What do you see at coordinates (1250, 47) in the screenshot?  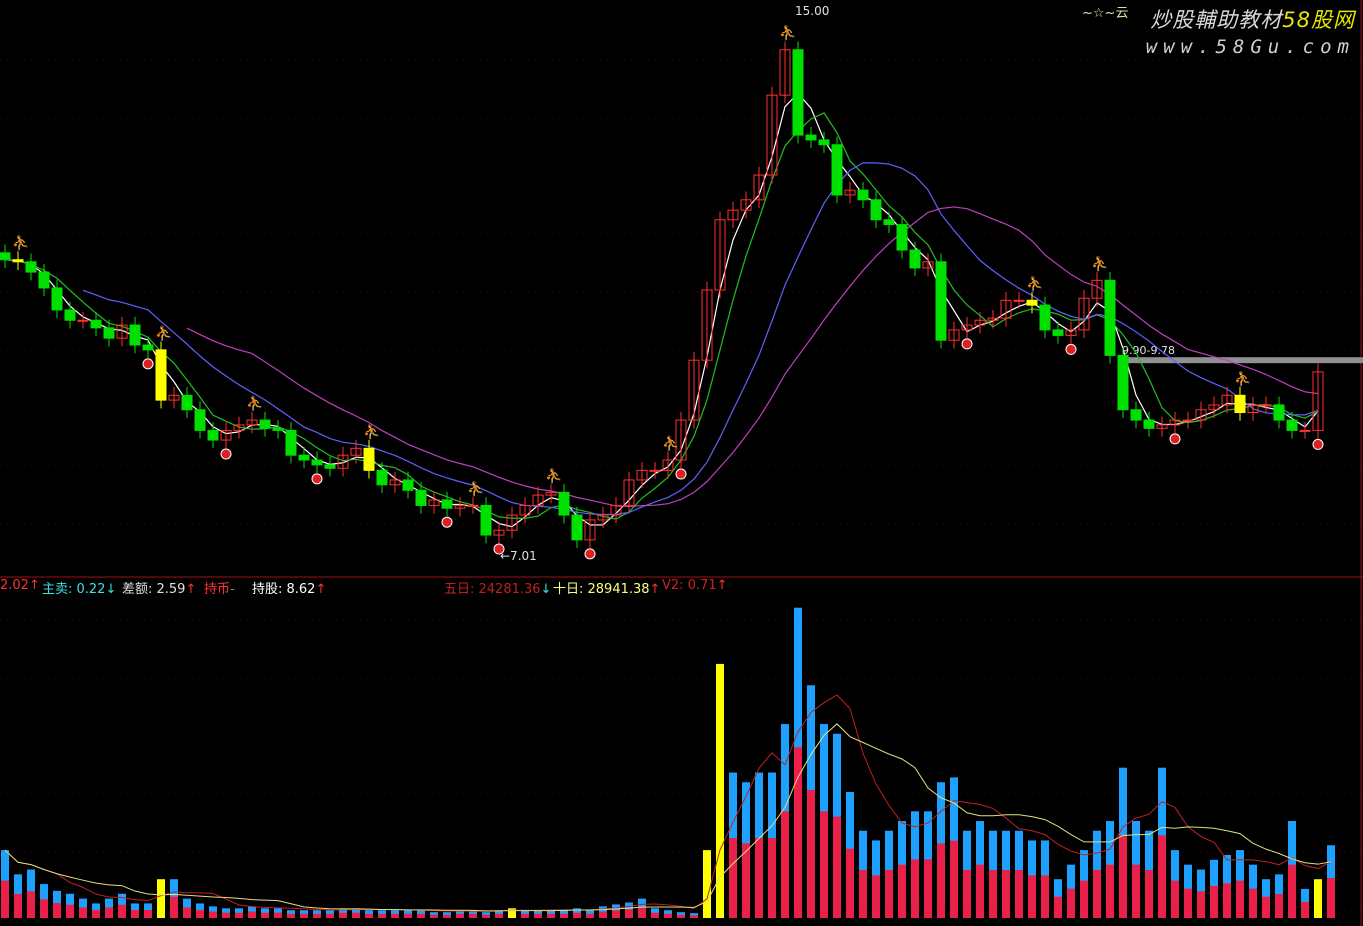 I see `watermark-url: www.58Gu.com` at bounding box center [1250, 47].